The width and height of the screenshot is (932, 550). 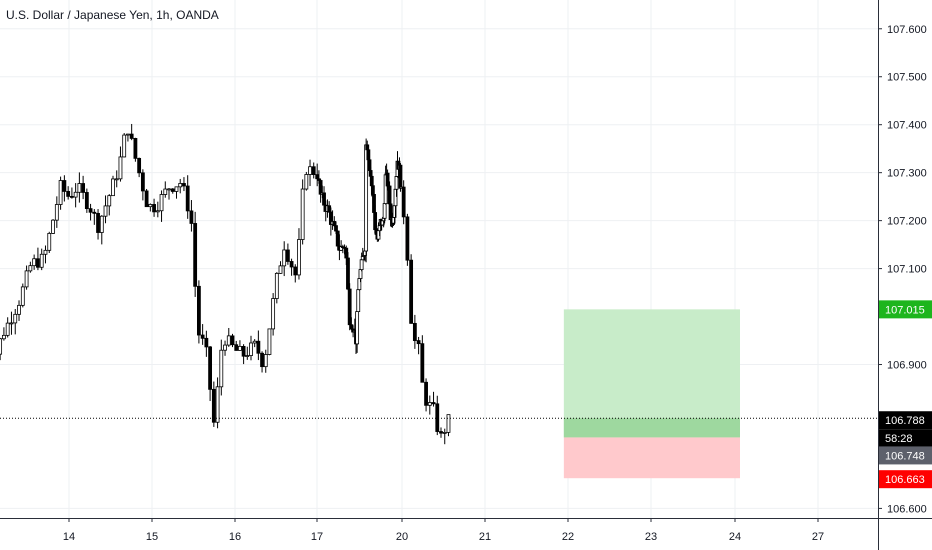 I want to click on time-tick-label: 15, so click(x=152, y=537).